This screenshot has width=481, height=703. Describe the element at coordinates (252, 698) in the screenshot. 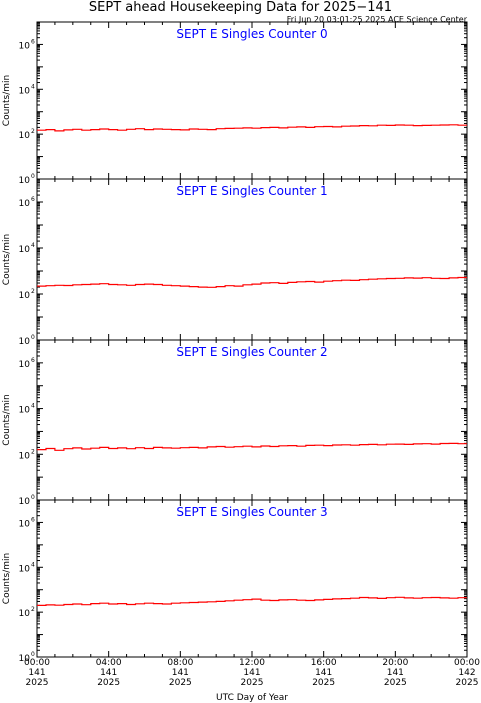

I see `x-axis-label: UTC Day of Year` at that location.